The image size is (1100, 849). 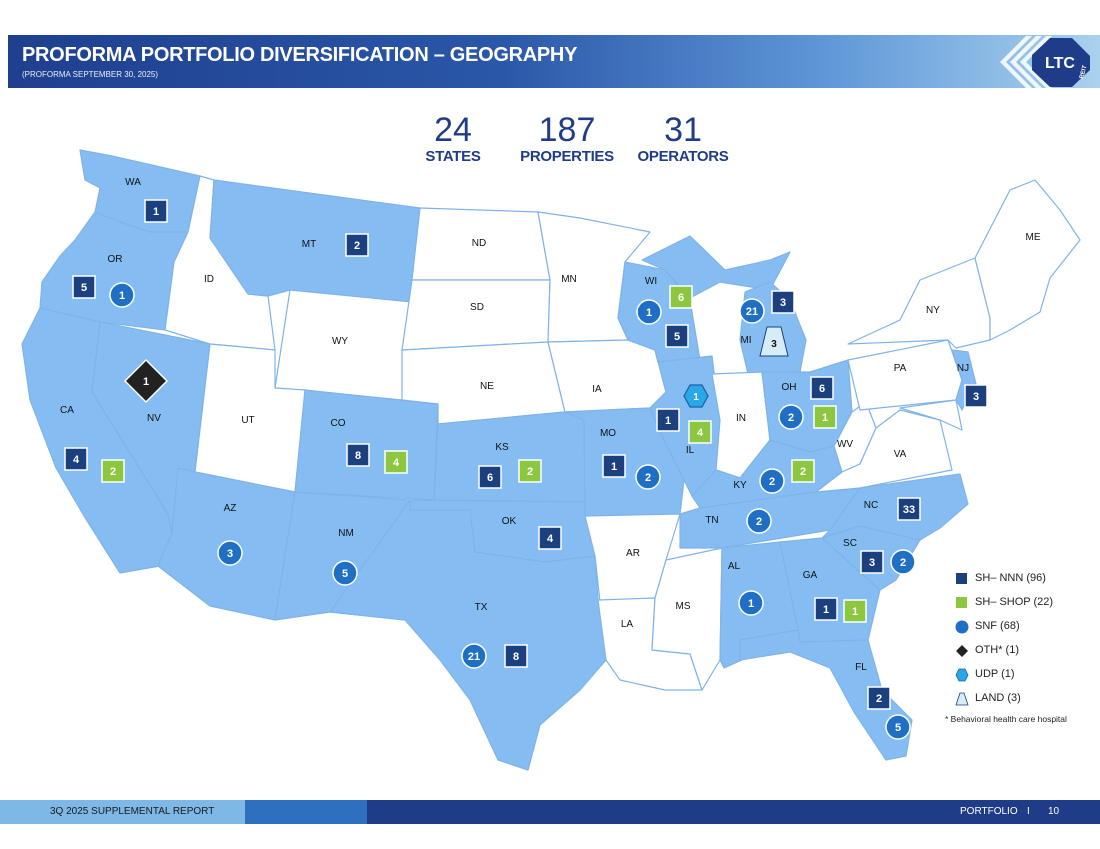 What do you see at coordinates (530, 471) in the screenshot?
I see `marker-ks-shop: 2` at bounding box center [530, 471].